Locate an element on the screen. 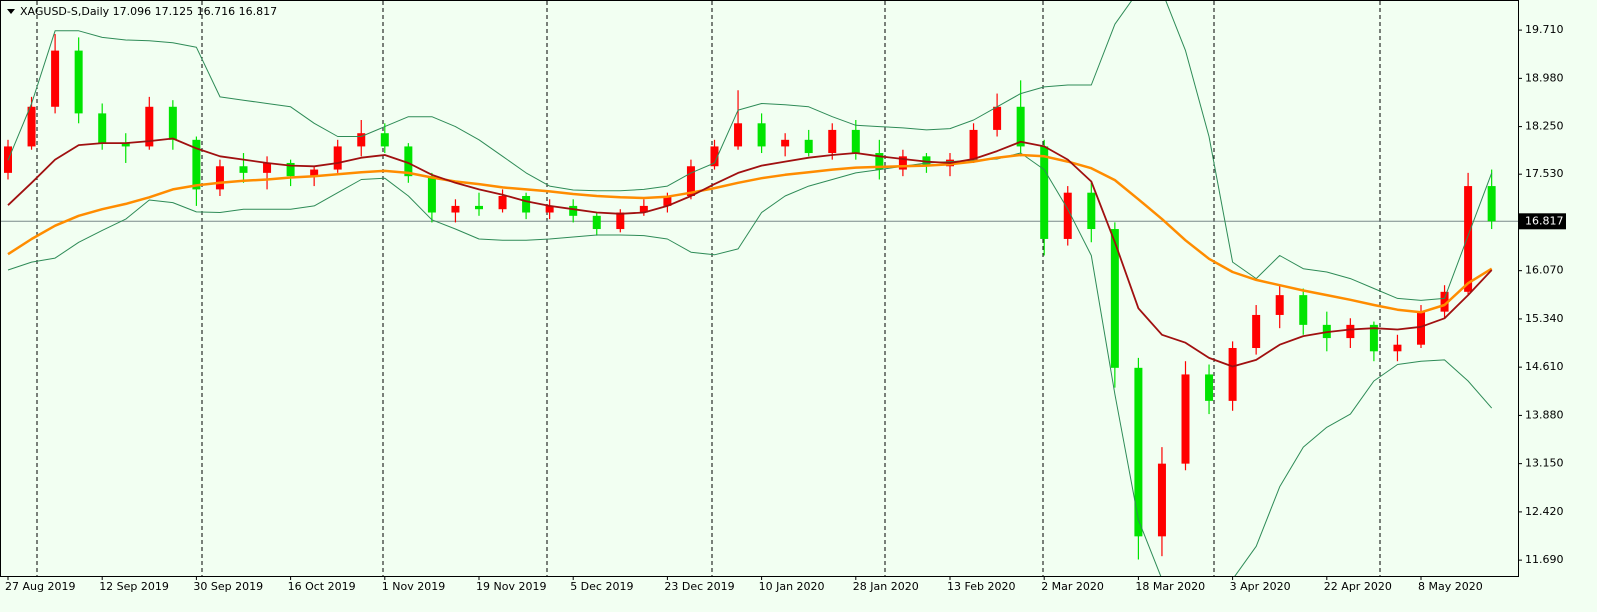 The width and height of the screenshot is (1597, 612). y-tick-label: 11.690 is located at coordinates (1544, 559).